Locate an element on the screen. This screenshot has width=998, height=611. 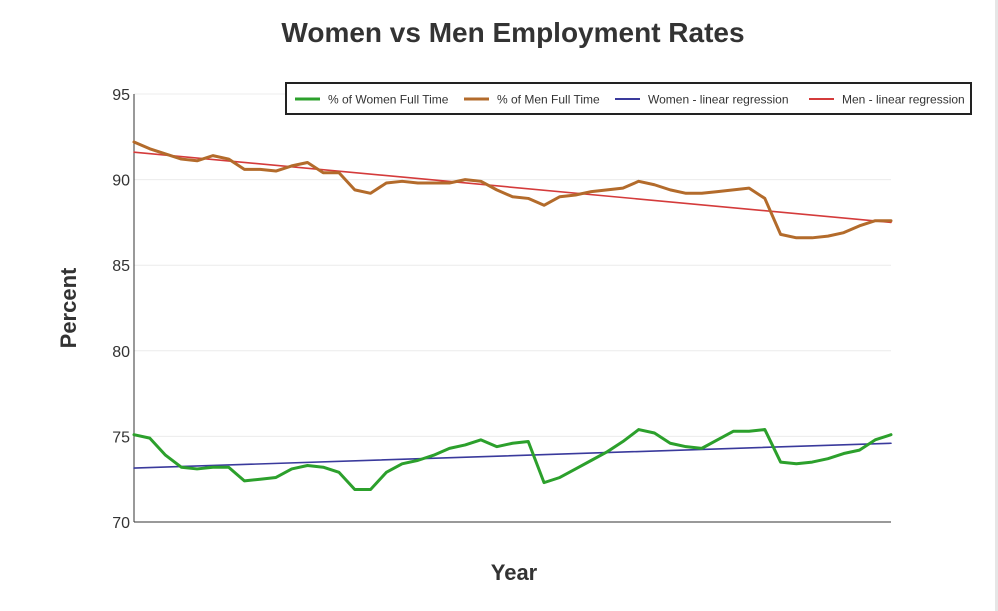
y-tick-label: 95 is located at coordinates (121, 95).